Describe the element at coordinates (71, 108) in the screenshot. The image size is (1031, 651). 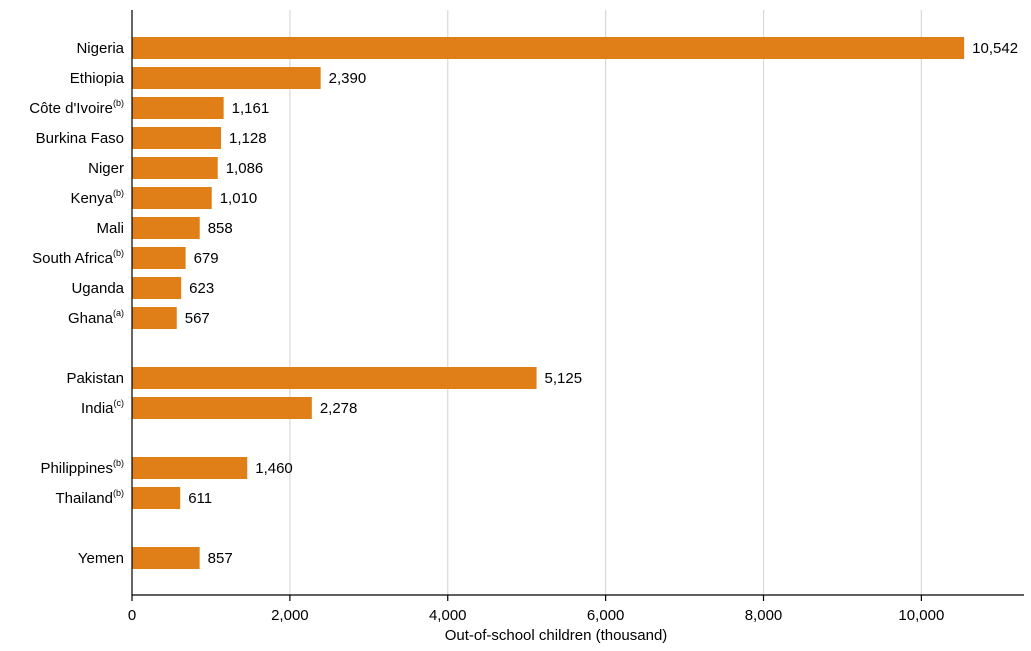
I see `category-name: Côte d'Ivoire` at that location.